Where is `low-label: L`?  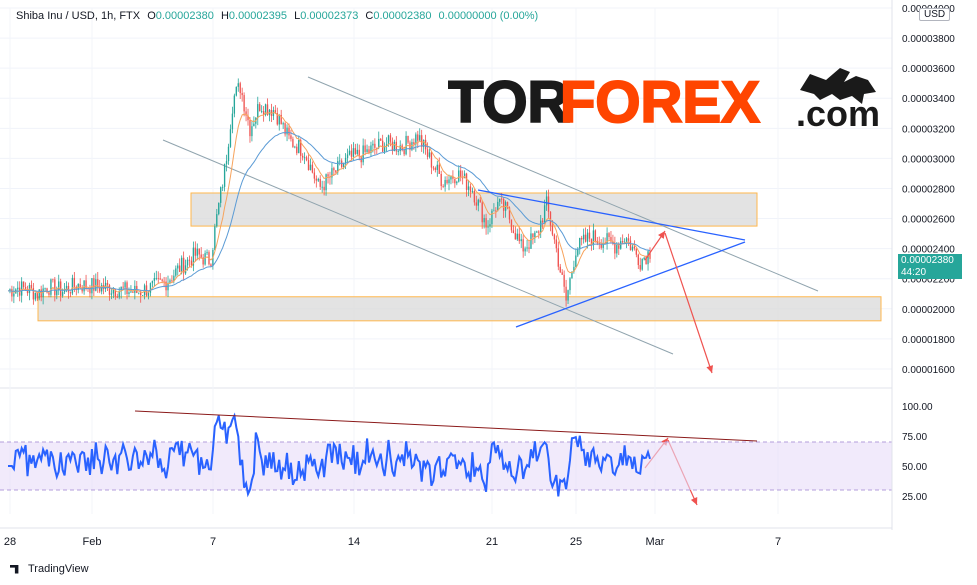 low-label: L is located at coordinates (297, 16).